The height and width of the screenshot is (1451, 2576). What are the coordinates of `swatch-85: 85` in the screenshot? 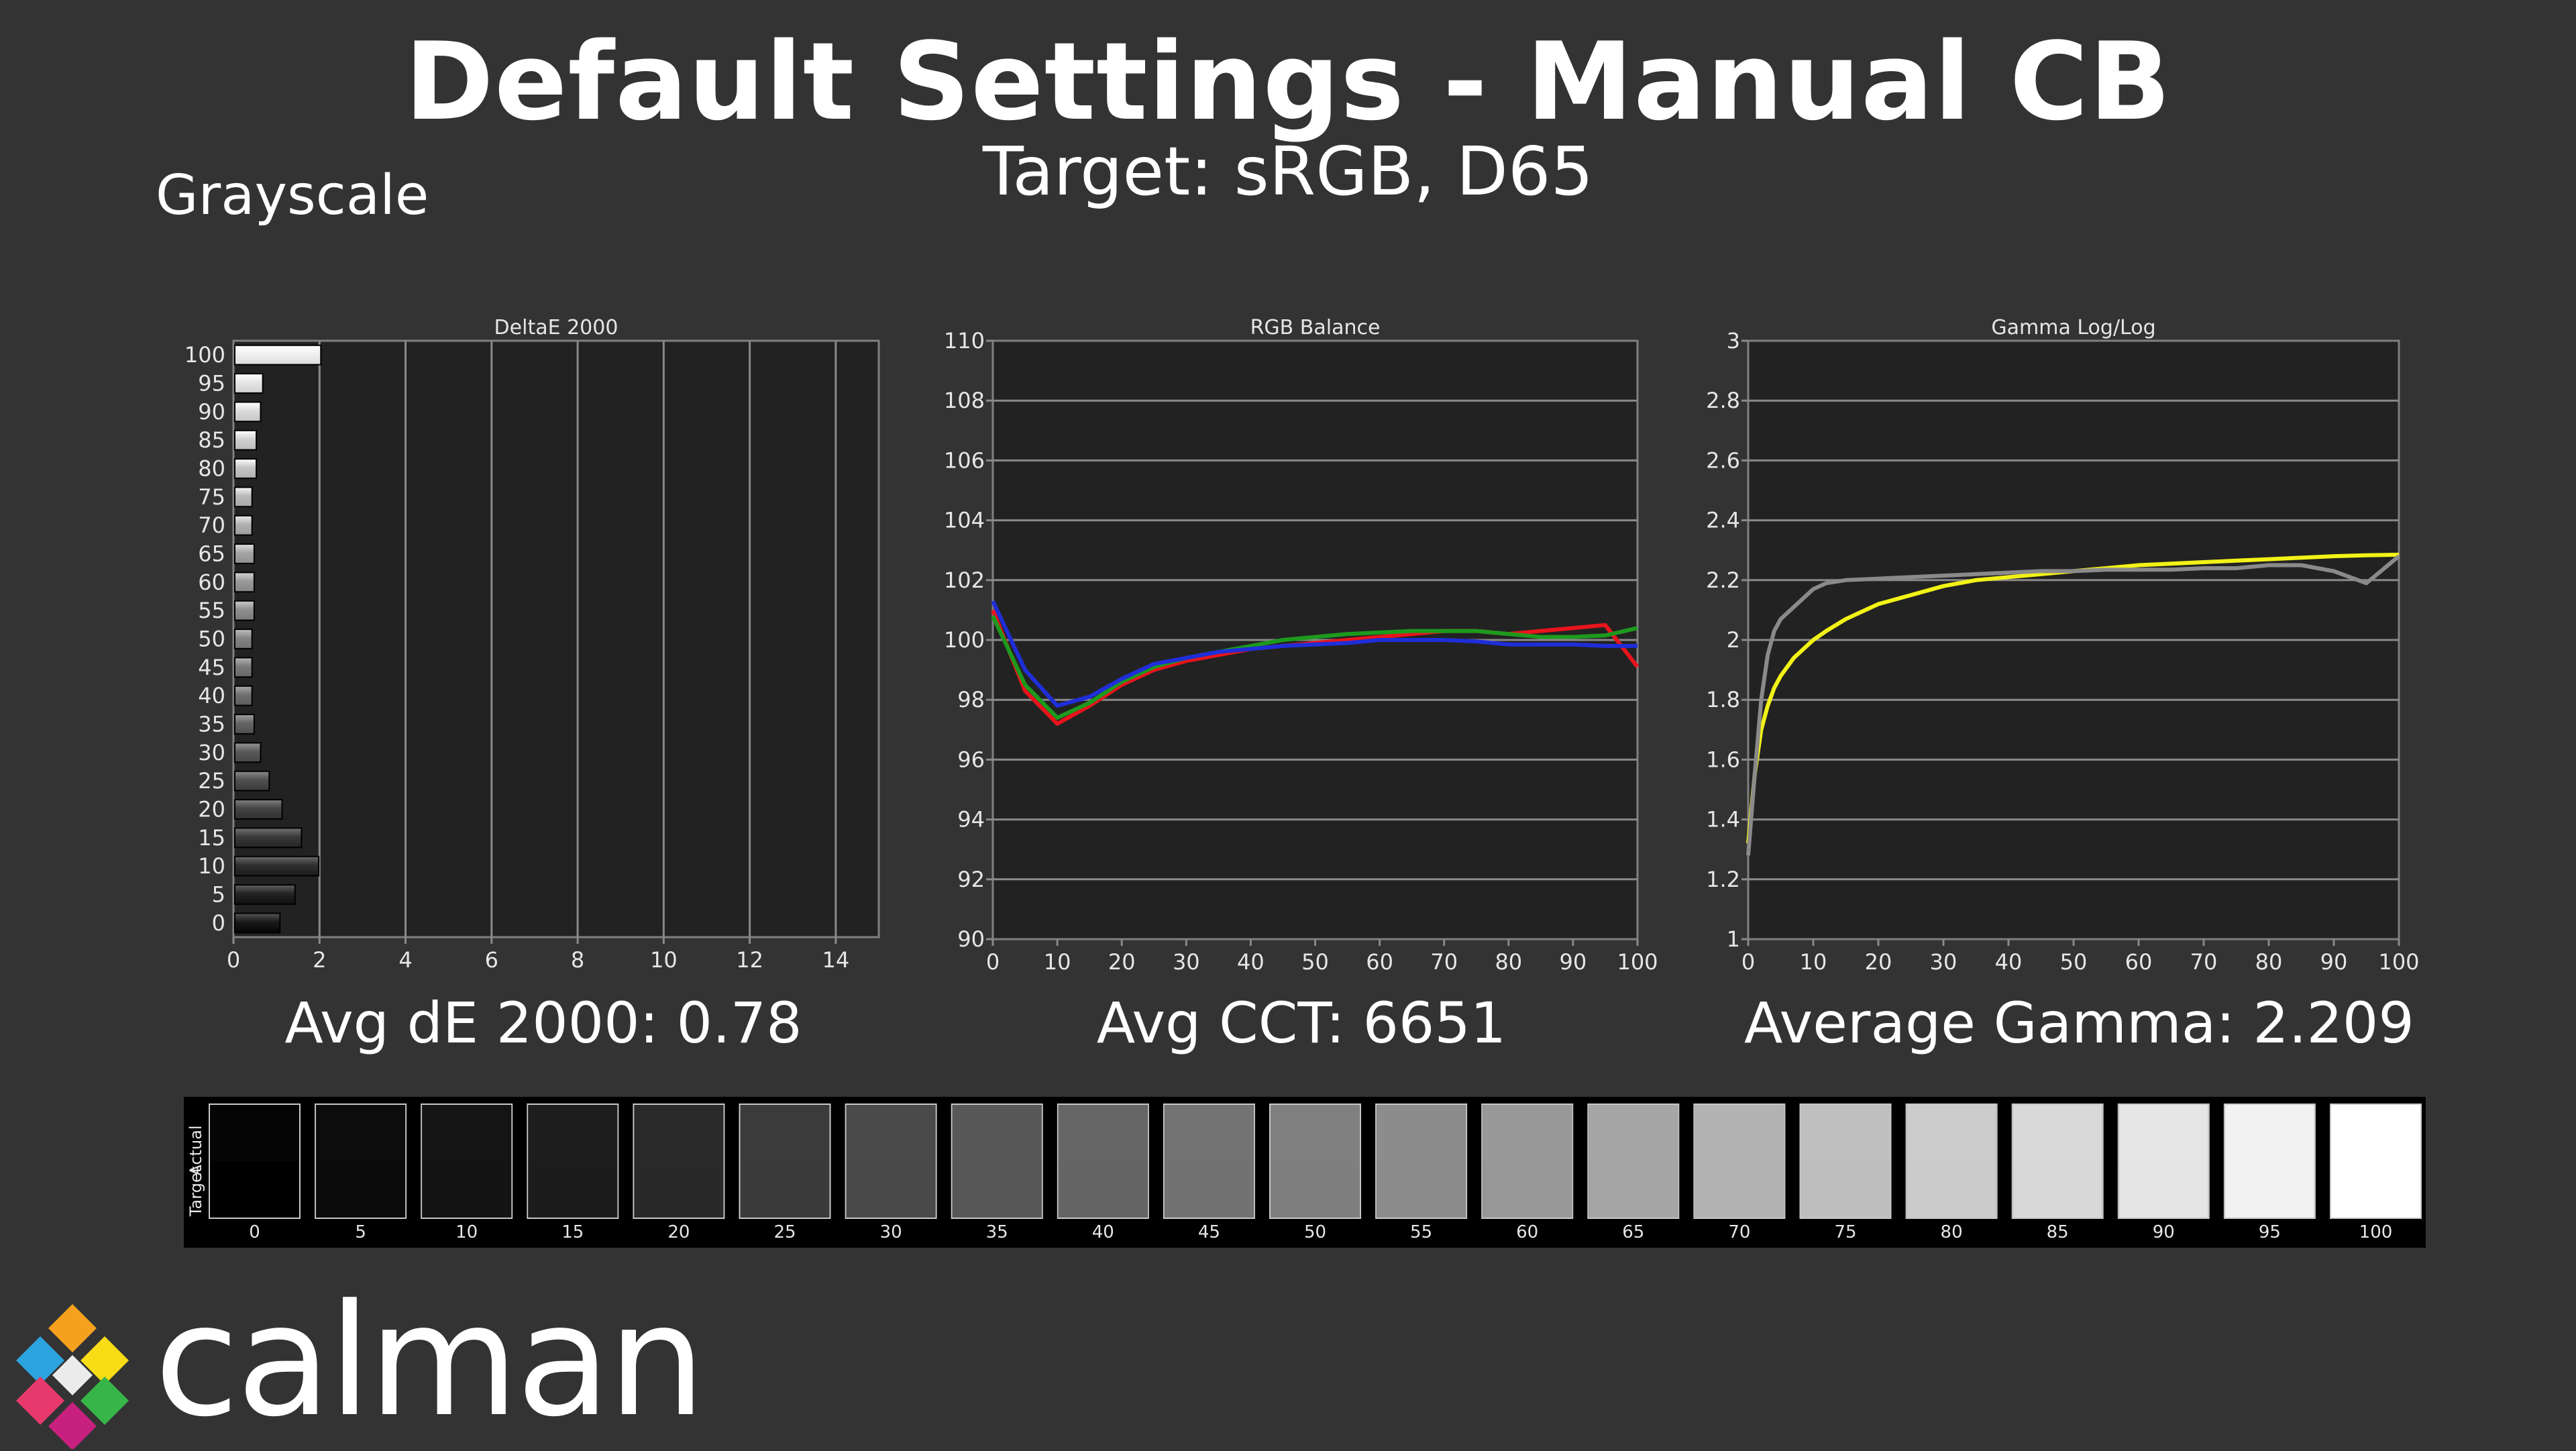 It's located at (2057, 1173).